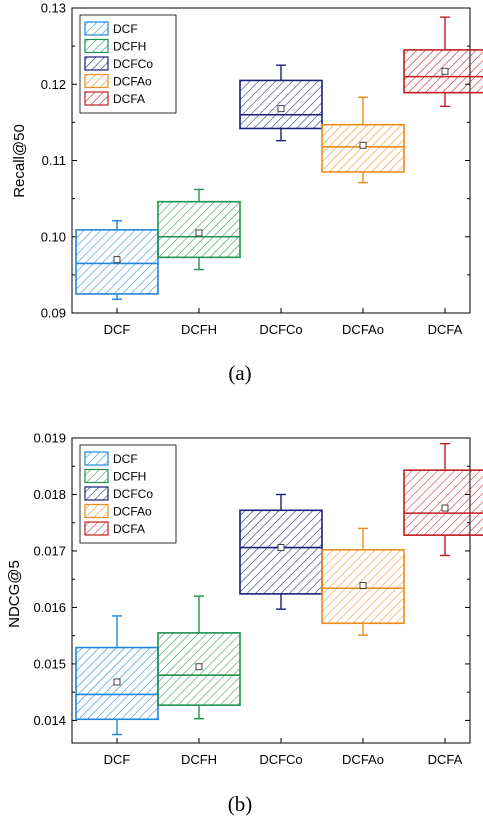  I want to click on y-tick-label: 0.014, so click(49, 720).